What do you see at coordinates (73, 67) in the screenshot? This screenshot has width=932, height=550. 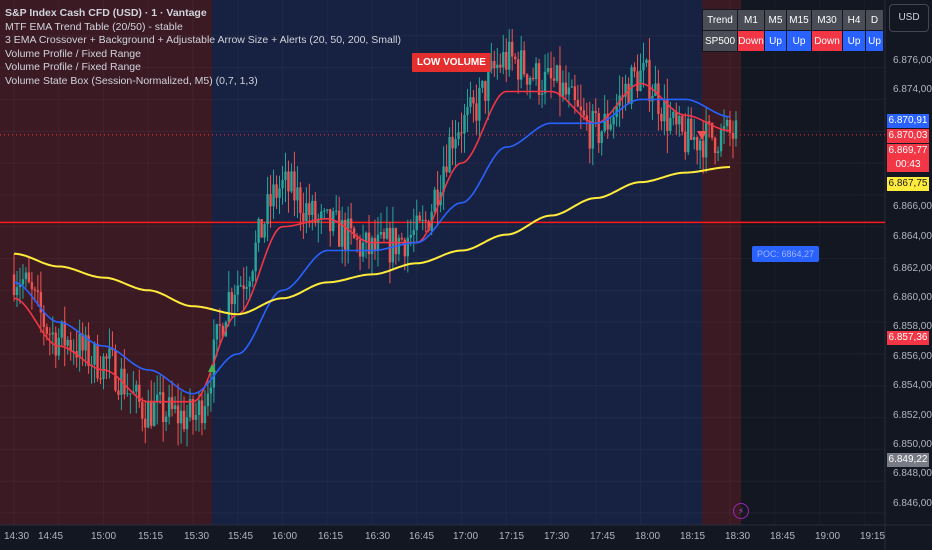 I see `legend-indicator-4: Volume Profile / Fixed Range` at bounding box center [73, 67].